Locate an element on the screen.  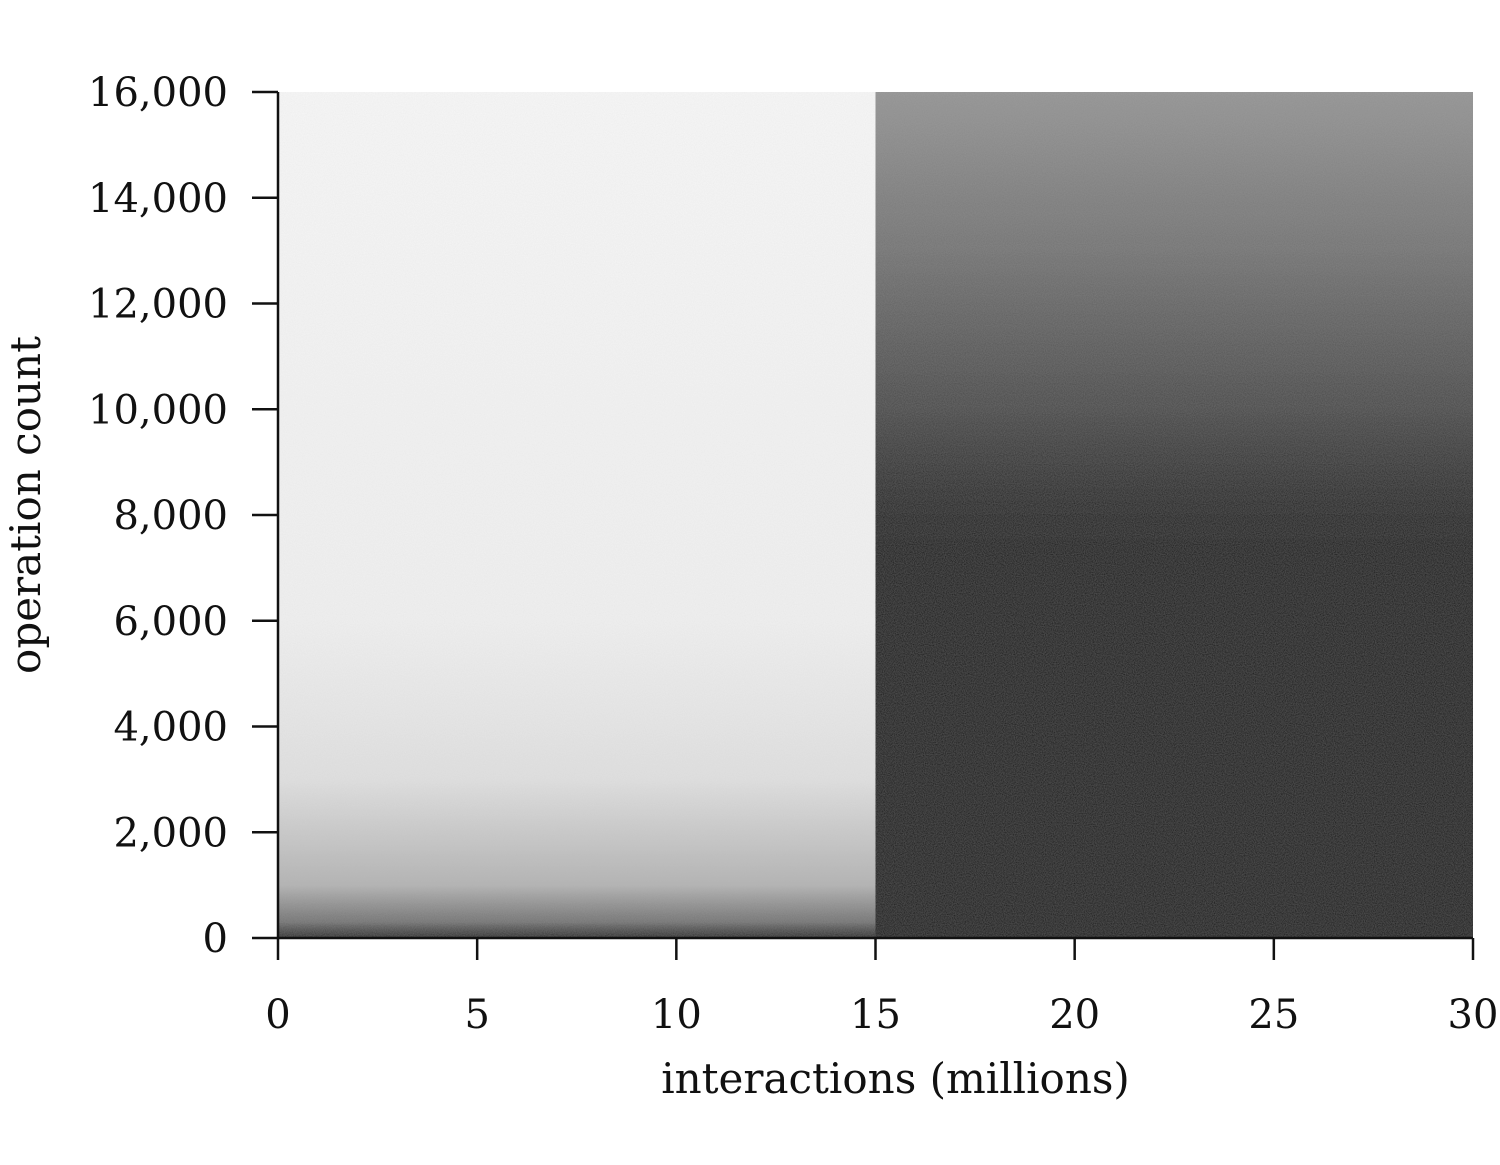
x-tick-label: 5 is located at coordinates (476, 1015).